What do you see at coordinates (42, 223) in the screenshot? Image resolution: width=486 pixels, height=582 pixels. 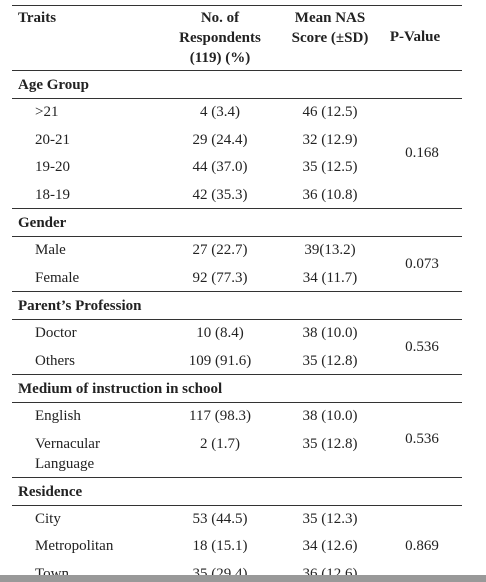 I see `section-title: Gender` at bounding box center [42, 223].